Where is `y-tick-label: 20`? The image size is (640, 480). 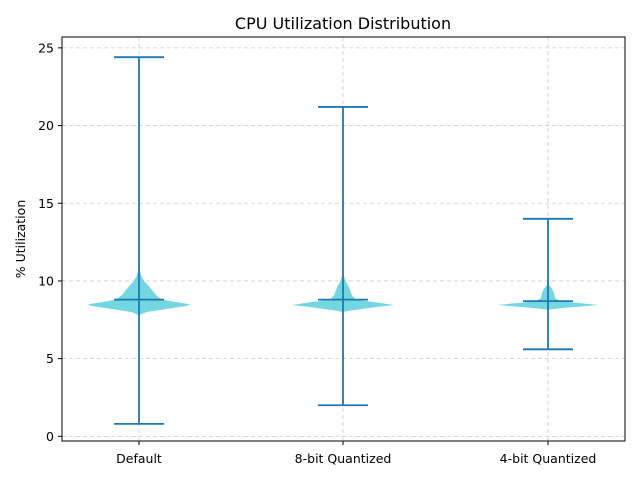
y-tick-label: 20 is located at coordinates (46, 125).